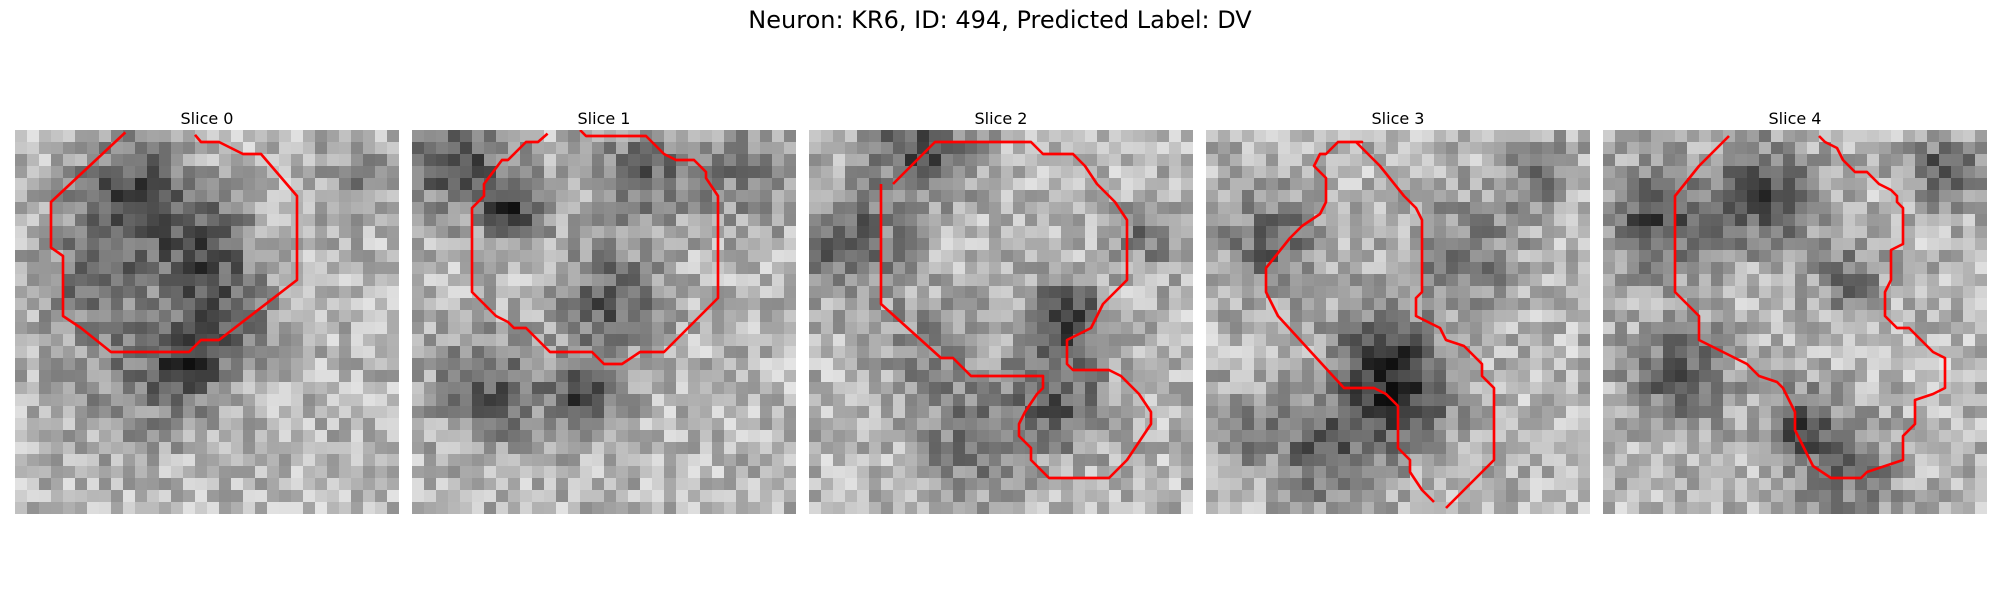  Describe the element at coordinates (1001, 118) in the screenshot. I see `slice-title-2: Slice 2` at that location.